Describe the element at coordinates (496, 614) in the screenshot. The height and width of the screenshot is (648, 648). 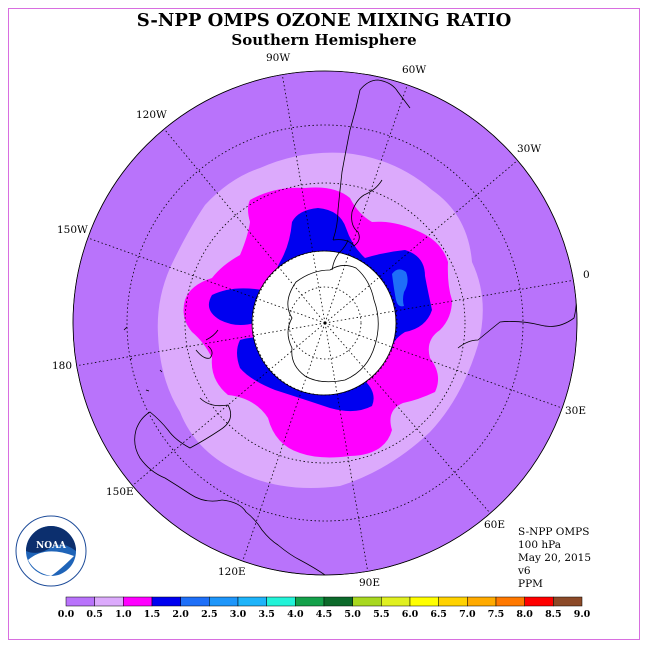
I see `colorbar-tick-label: 7.5` at that location.